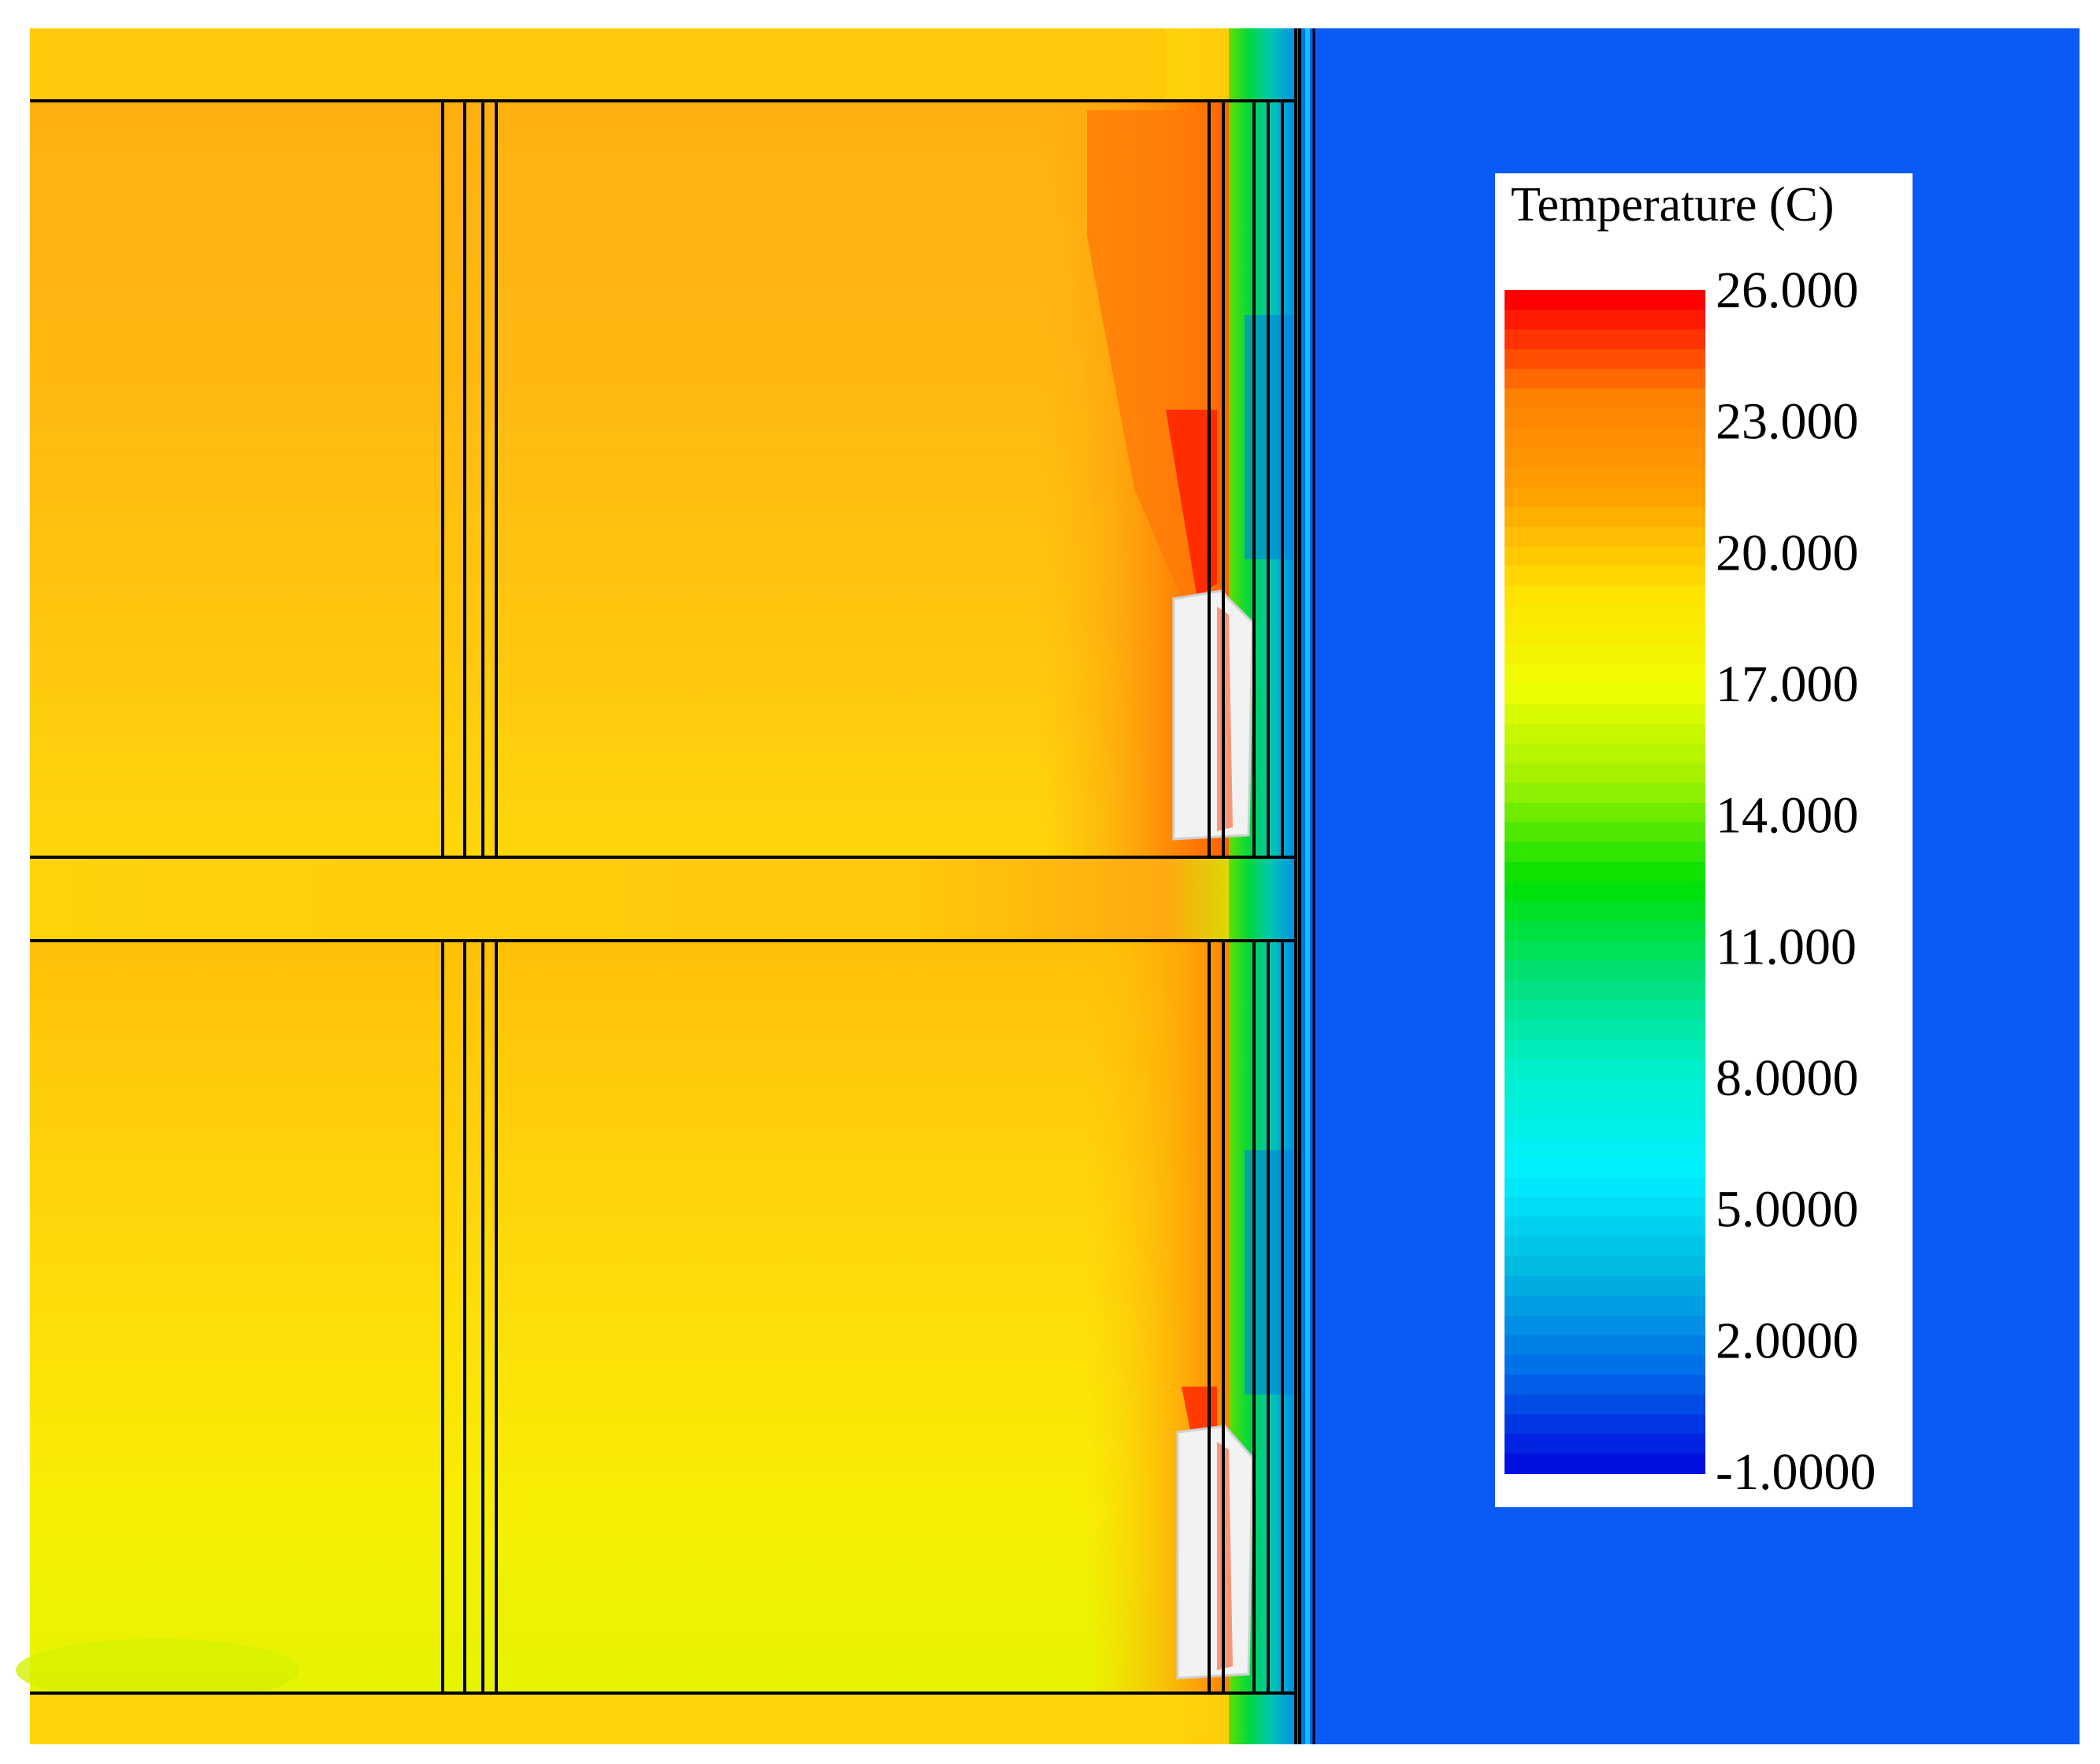 The height and width of the screenshot is (1764, 2100). I want to click on legend-tick-label: 14.000, so click(1787, 816).